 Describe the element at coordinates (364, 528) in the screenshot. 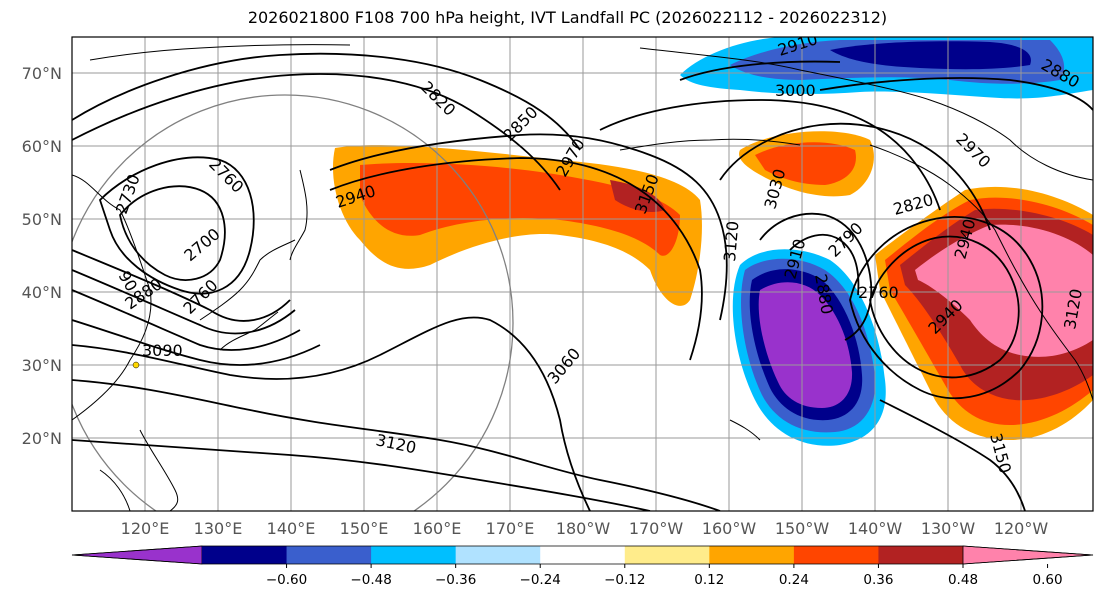

I see `lon-label: 150°E` at that location.